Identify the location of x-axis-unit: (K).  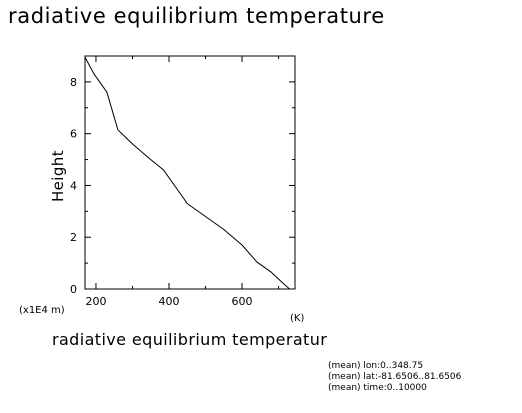
(297, 318).